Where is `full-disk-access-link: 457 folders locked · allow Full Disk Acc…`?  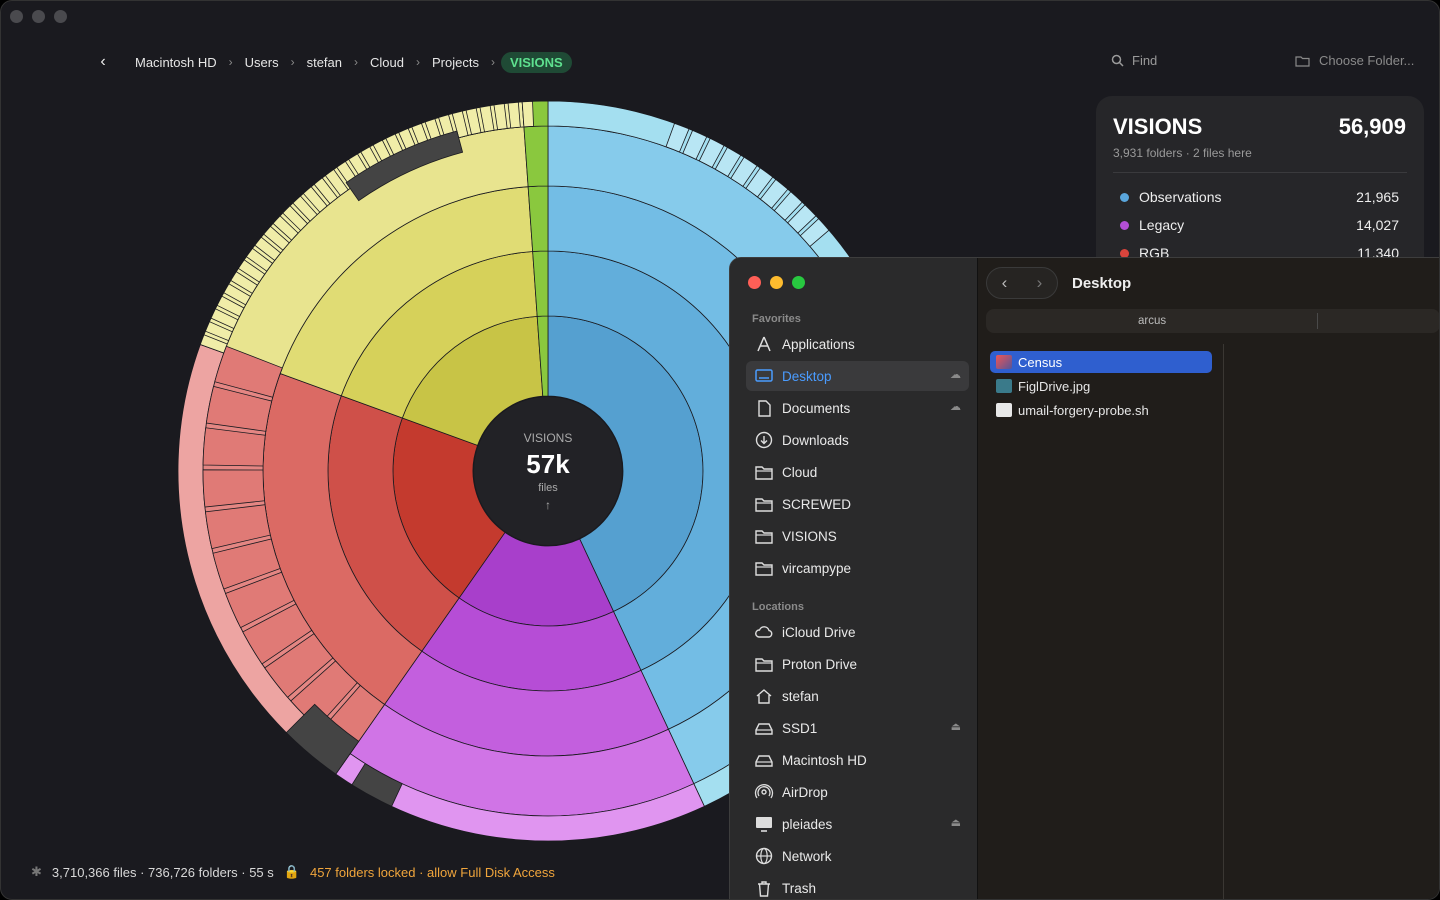
full-disk-access-link: 457 folders locked · allow Full Disk Acc… is located at coordinates (432, 872).